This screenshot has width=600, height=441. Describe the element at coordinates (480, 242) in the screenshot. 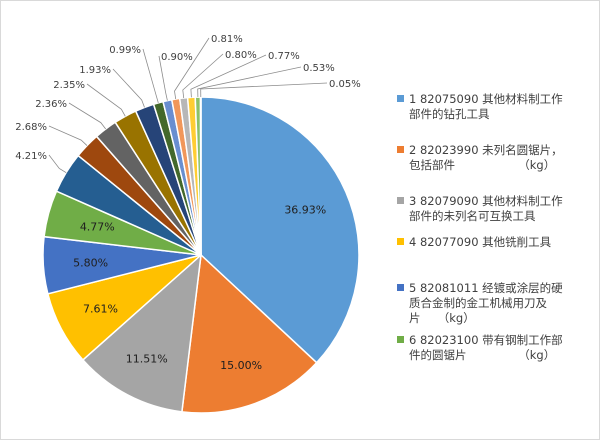

I see `legend-label-4-line-1: 4 82077090 其他铣削工具` at that location.